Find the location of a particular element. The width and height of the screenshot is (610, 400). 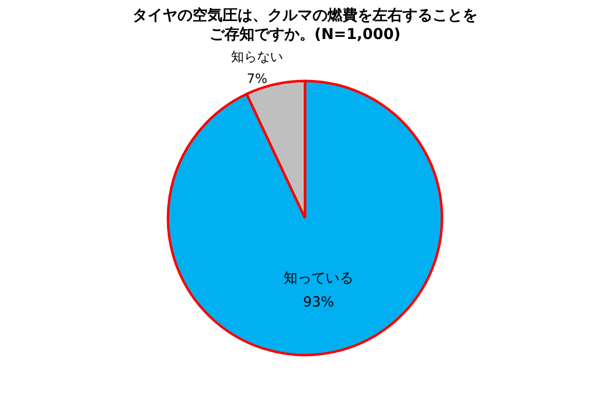

chart-title: タイヤの空気圧は、クルマの燃費を左右することを is located at coordinates (305, 15).